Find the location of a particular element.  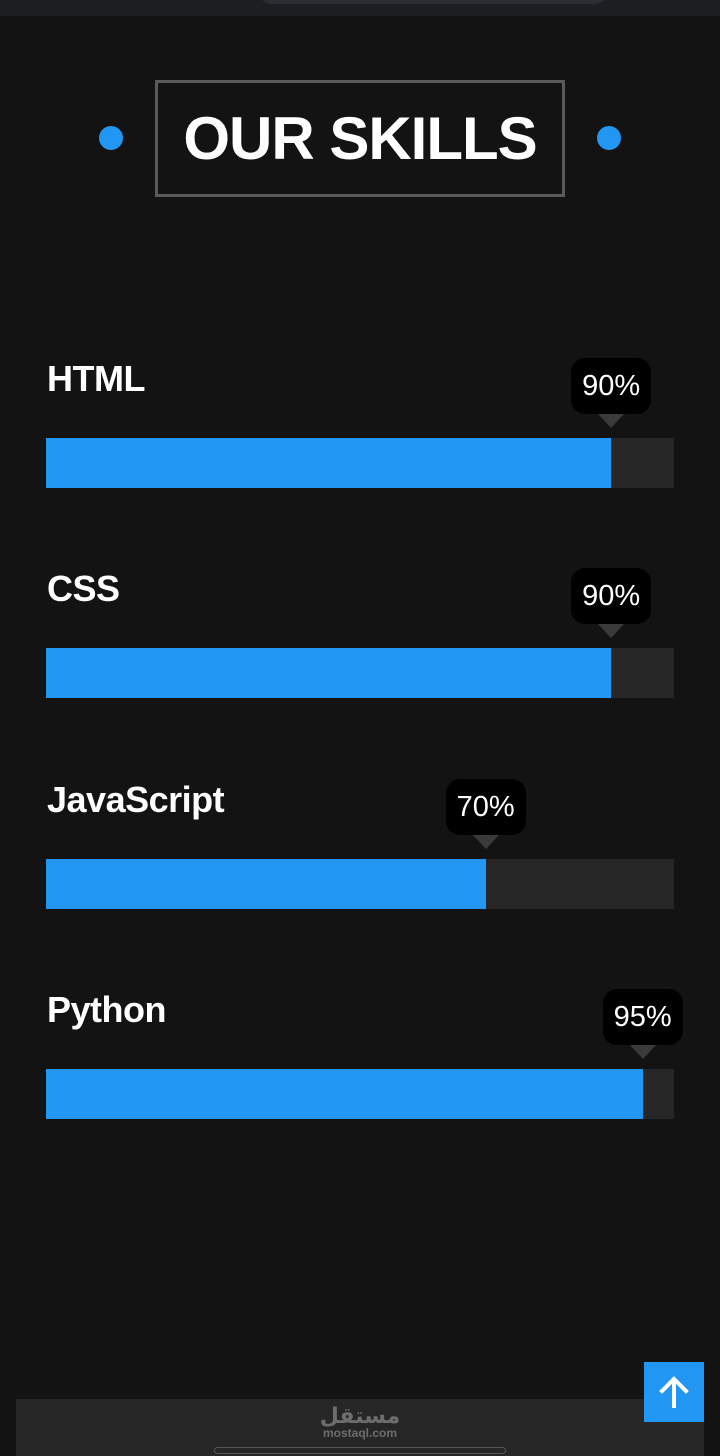

skill-javascript: JavaScript 70% is located at coordinates (360, 849).